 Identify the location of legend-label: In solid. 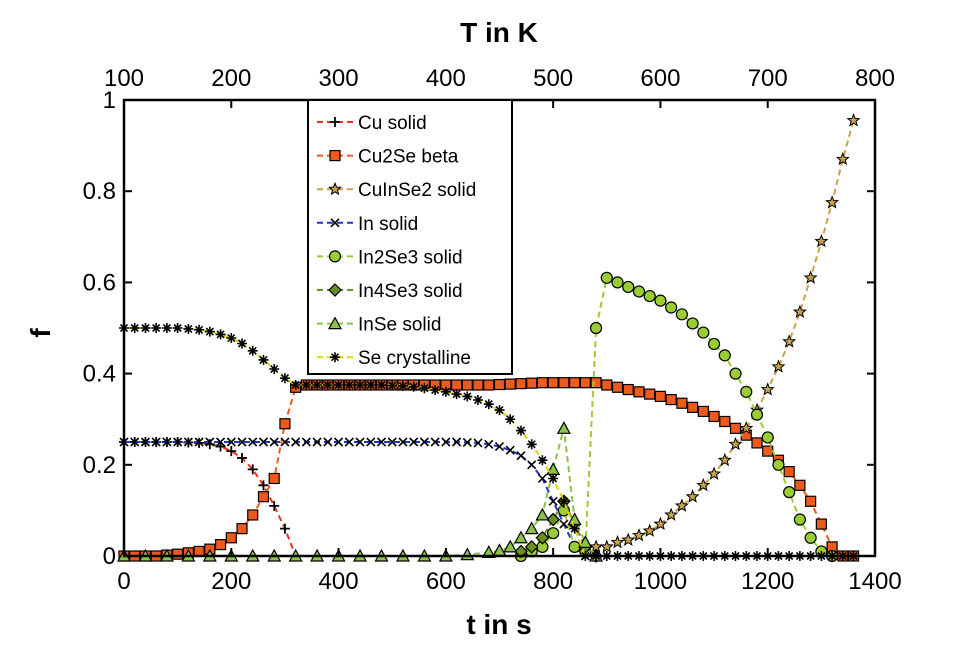
(388, 224).